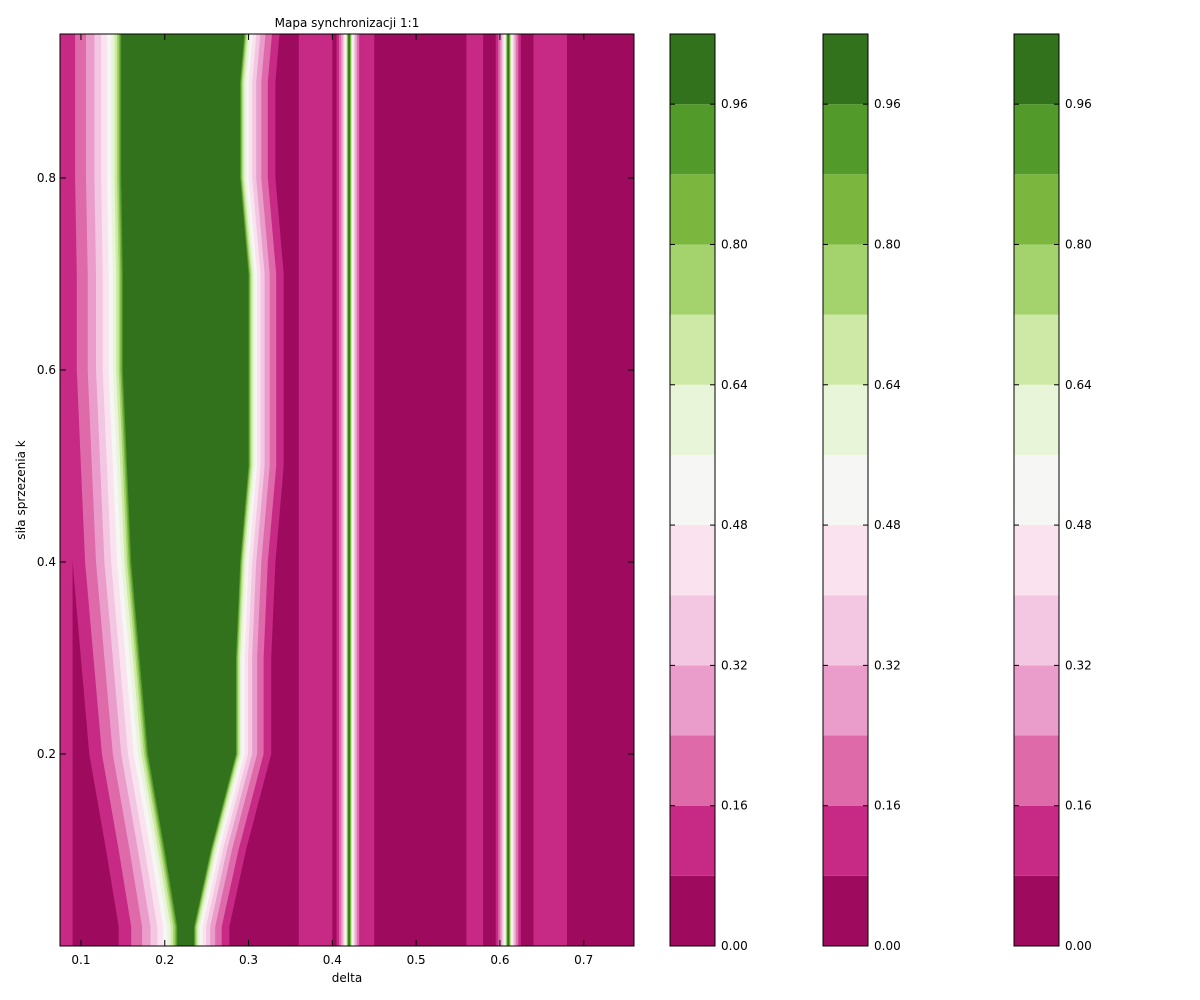  What do you see at coordinates (46, 562) in the screenshot?
I see `y-tick-label: 0.4` at bounding box center [46, 562].